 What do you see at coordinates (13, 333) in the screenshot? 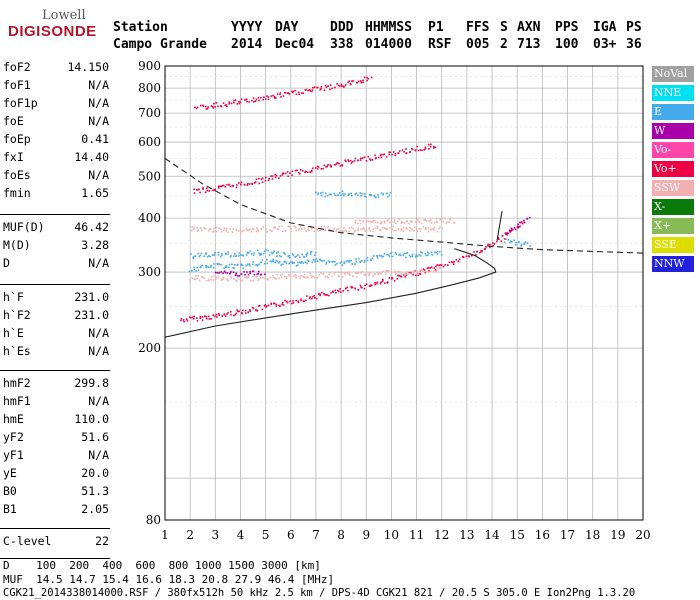
I see `param-name: h`E` at bounding box center [13, 333].